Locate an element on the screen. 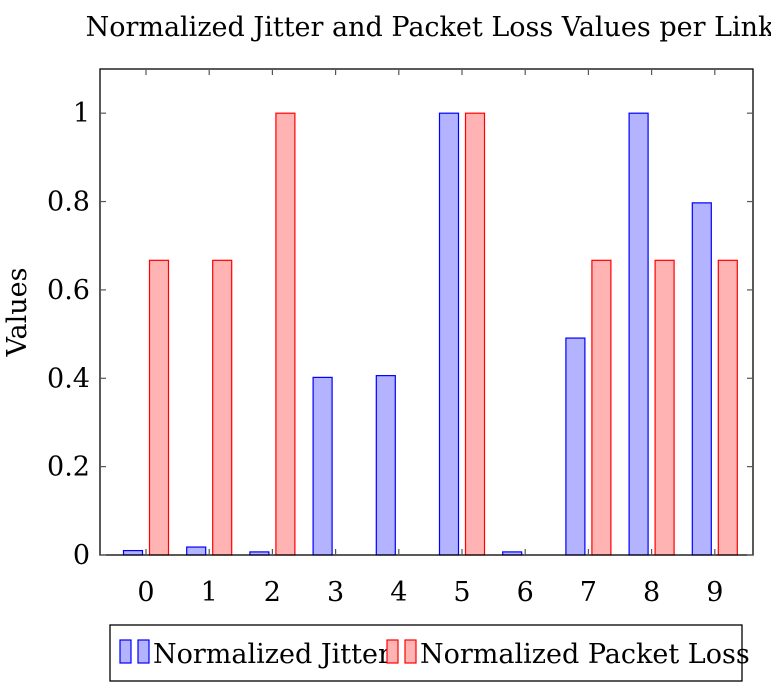 The height and width of the screenshot is (691, 771). x-tick-label: 2 is located at coordinates (272, 592).